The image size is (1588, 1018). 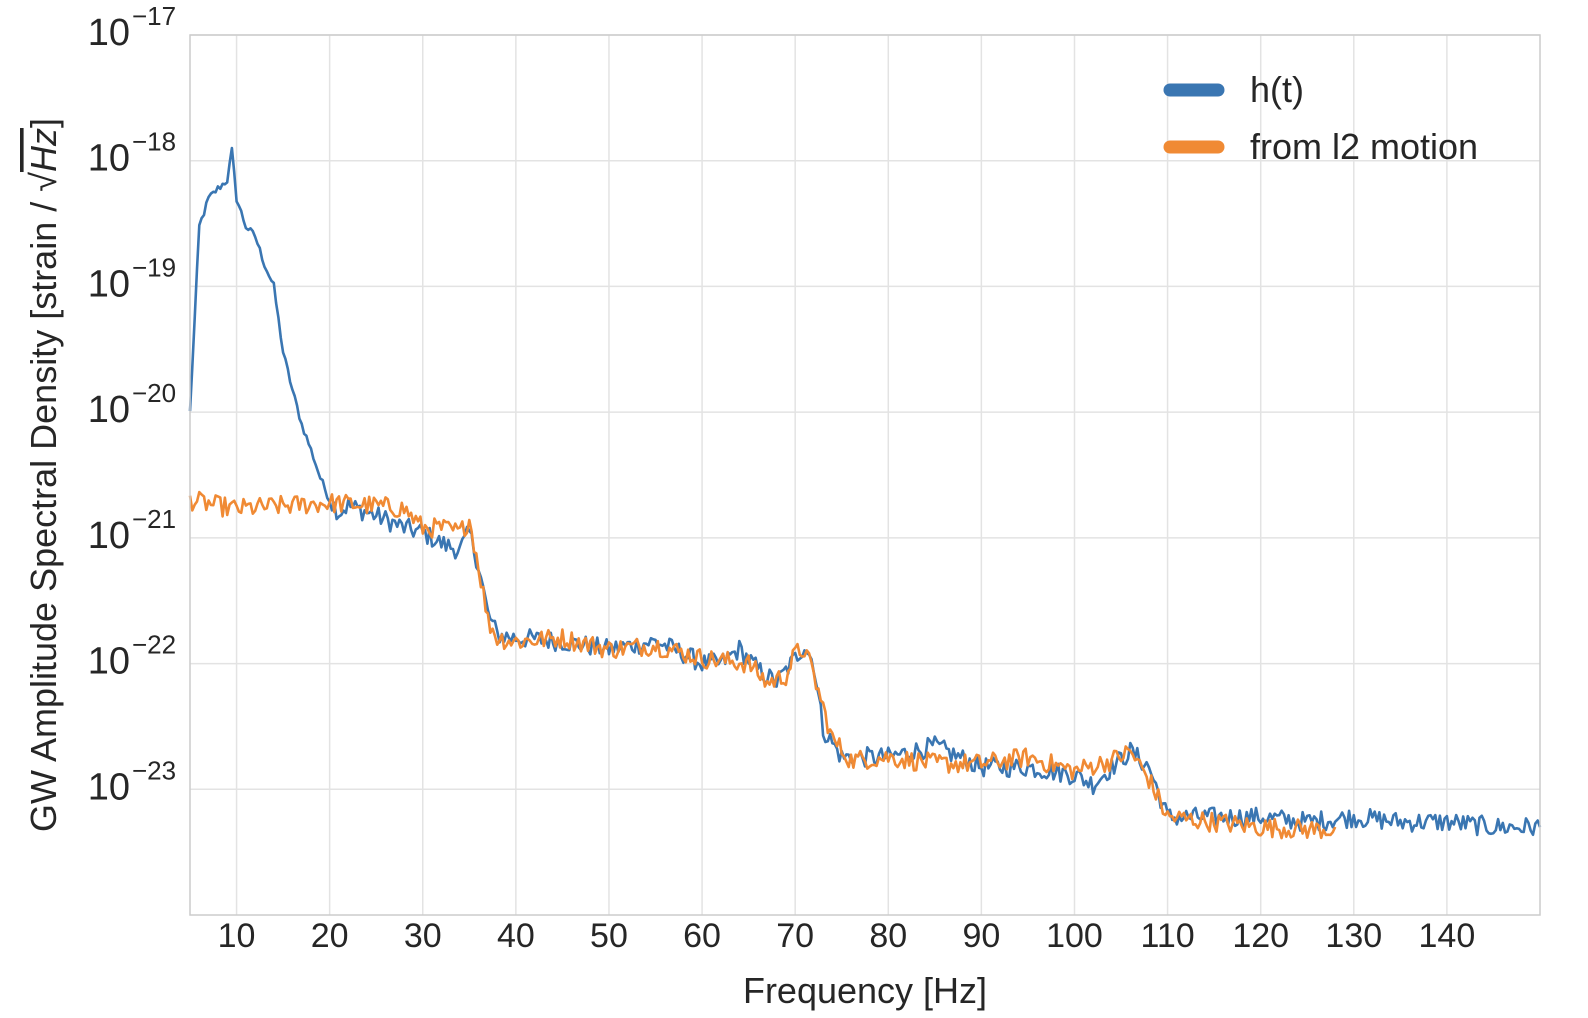 I want to click on x-tick-label: 20, so click(x=330, y=936).